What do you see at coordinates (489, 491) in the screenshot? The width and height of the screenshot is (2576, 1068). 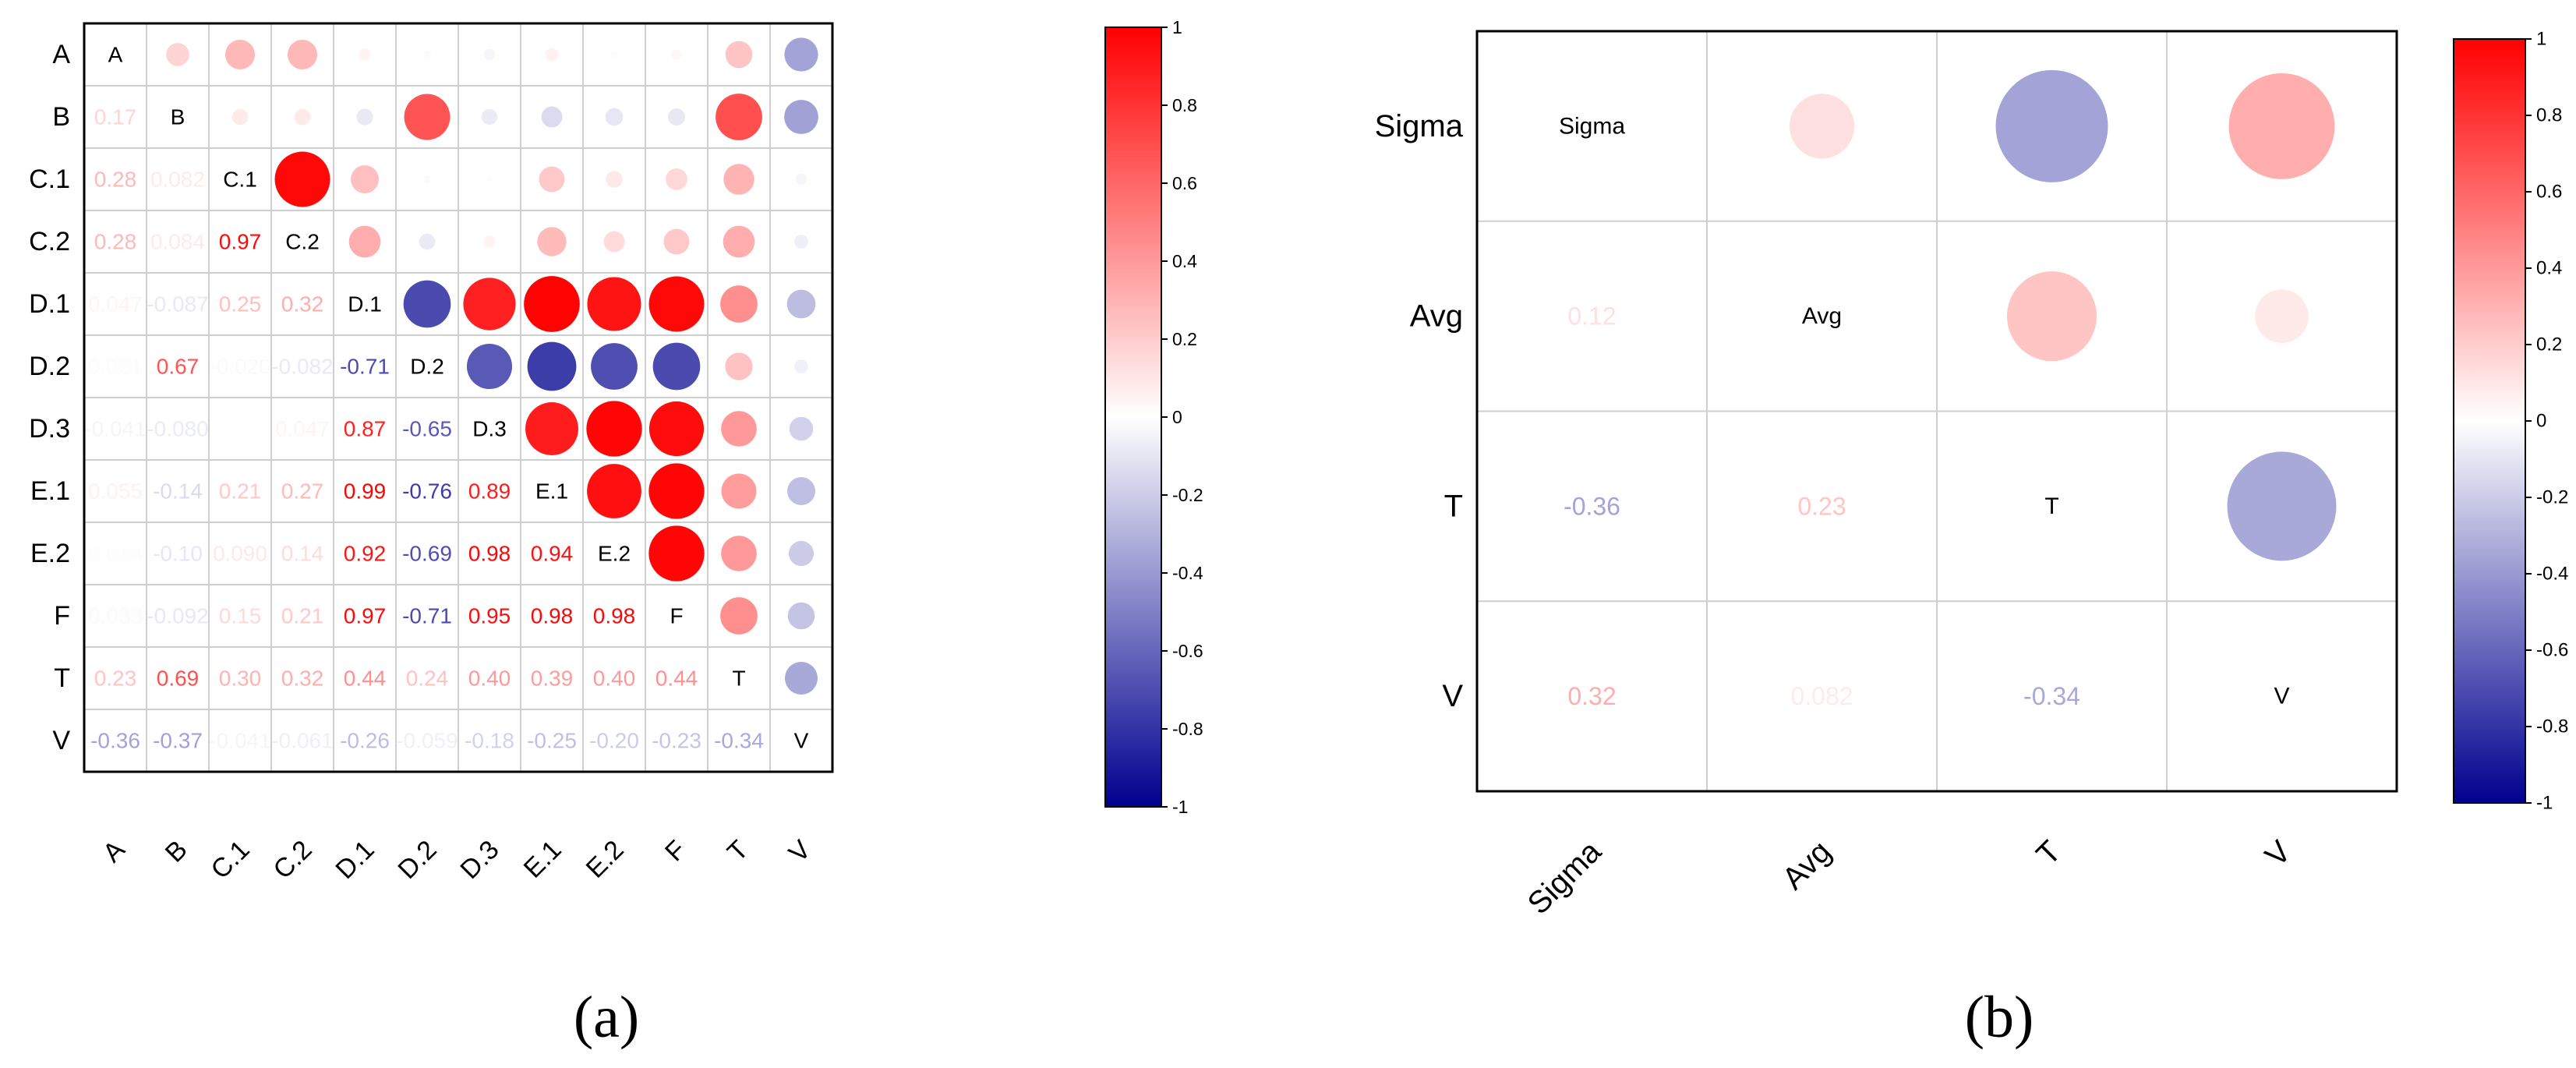 I see `correlation-value: 0.89` at bounding box center [489, 491].